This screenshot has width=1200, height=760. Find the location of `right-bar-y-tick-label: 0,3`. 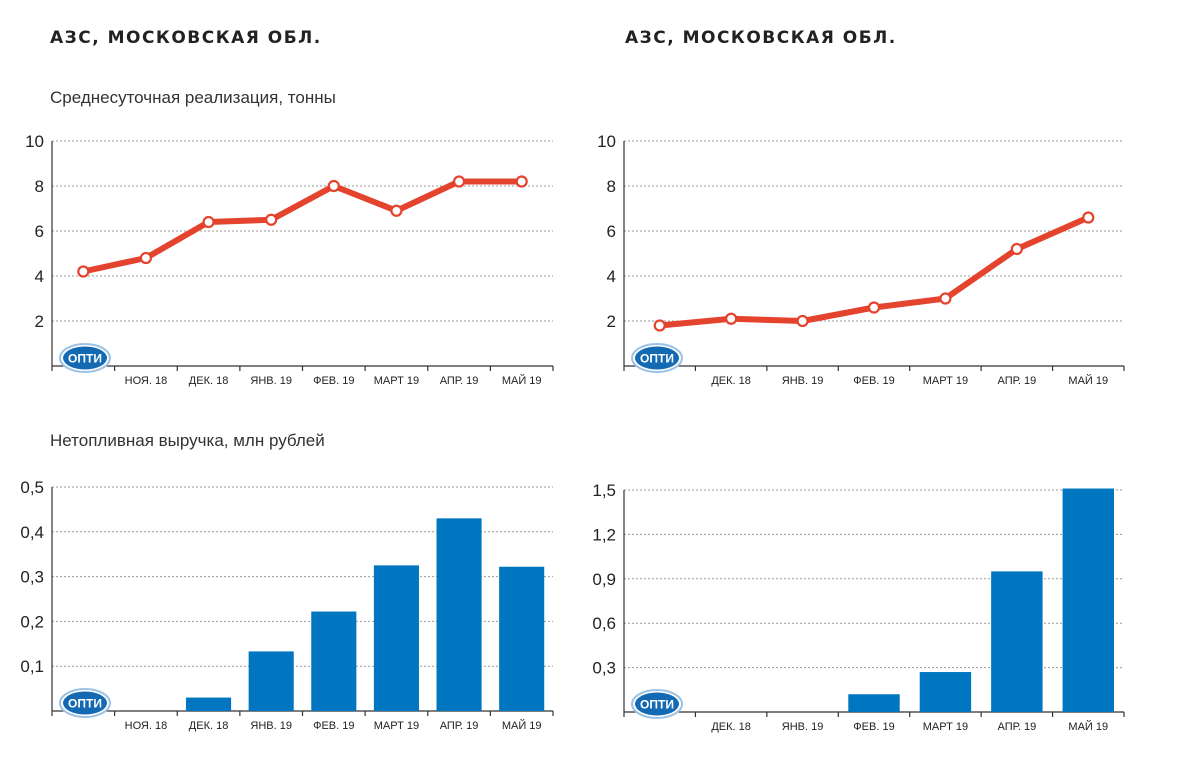

right-bar-y-tick-label: 0,3 is located at coordinates (604, 668).